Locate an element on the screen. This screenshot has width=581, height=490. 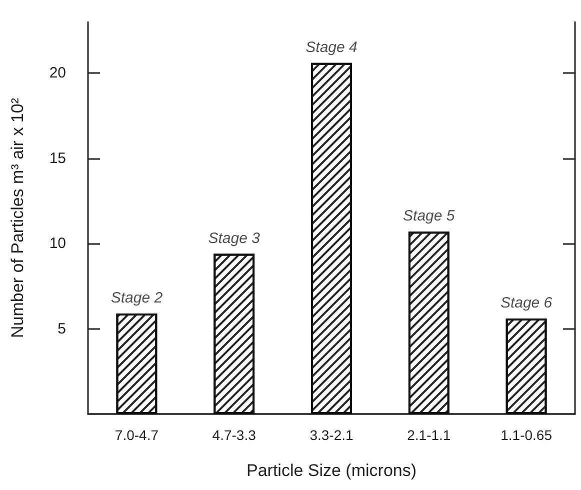
annotation: Stage 6 is located at coordinates (526, 303).